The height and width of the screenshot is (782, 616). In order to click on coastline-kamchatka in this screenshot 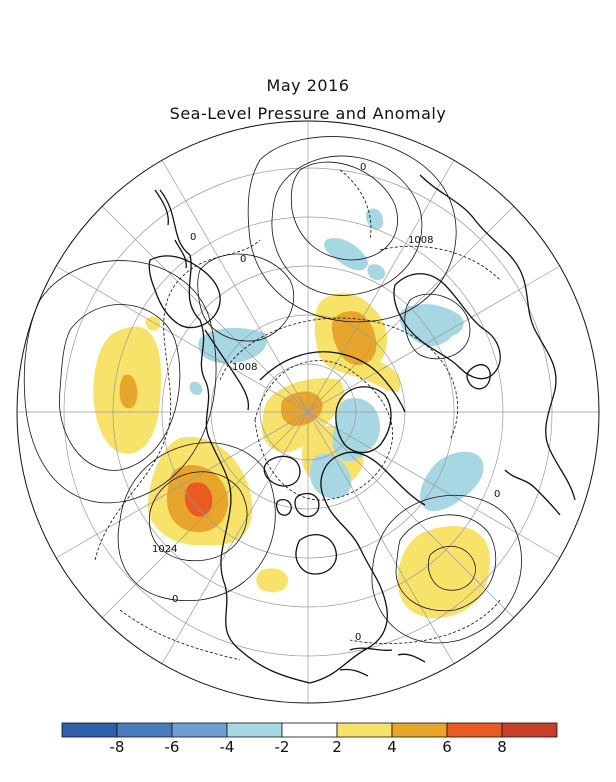, I will do `click(227, 370)`.